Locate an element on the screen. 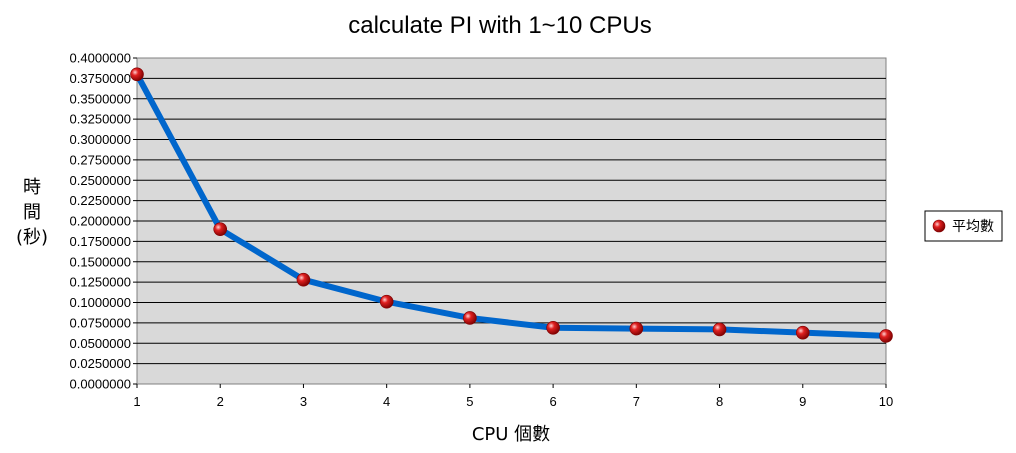  x-tick-label: 7 is located at coordinates (636, 401).